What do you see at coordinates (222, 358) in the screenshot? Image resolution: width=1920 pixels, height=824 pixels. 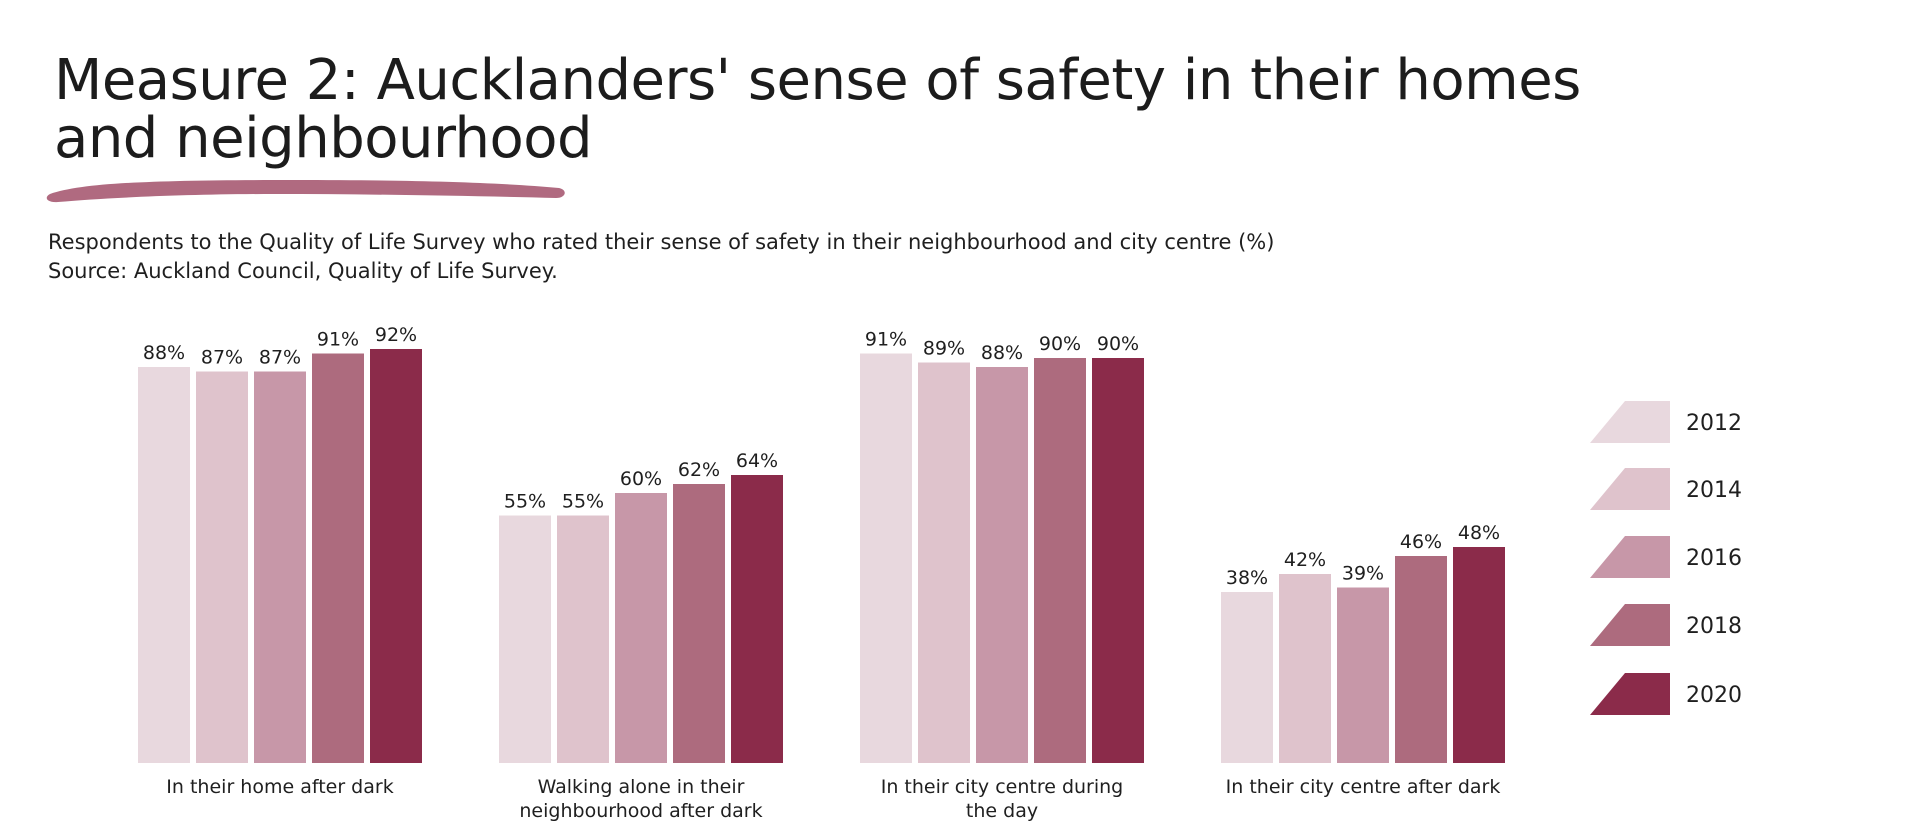 I see `data-label-1-2014: 87%` at bounding box center [222, 358].